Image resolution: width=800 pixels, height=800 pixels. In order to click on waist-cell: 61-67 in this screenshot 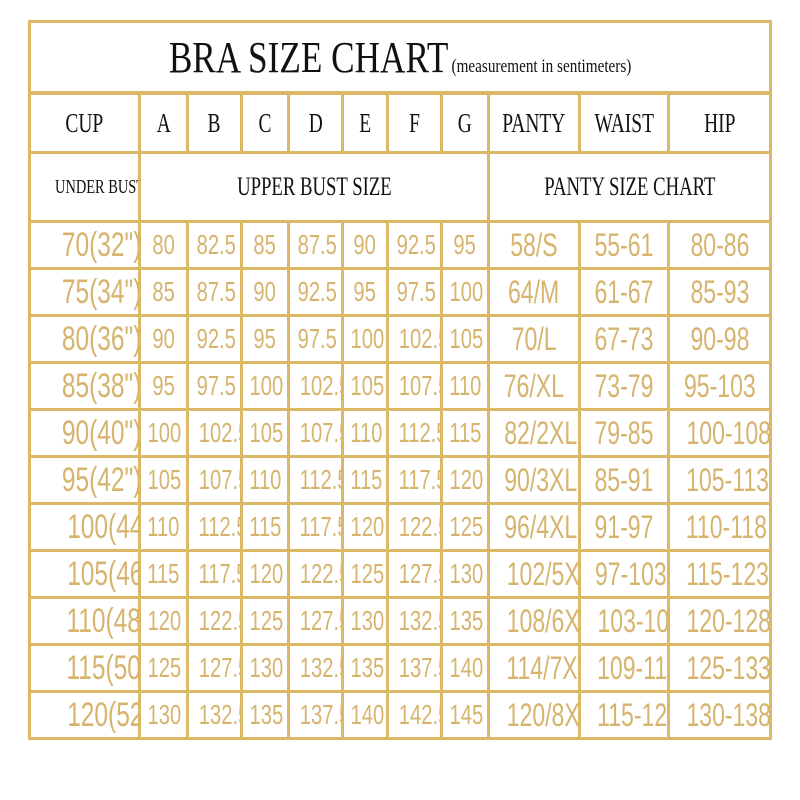, I will do `click(624, 292)`.